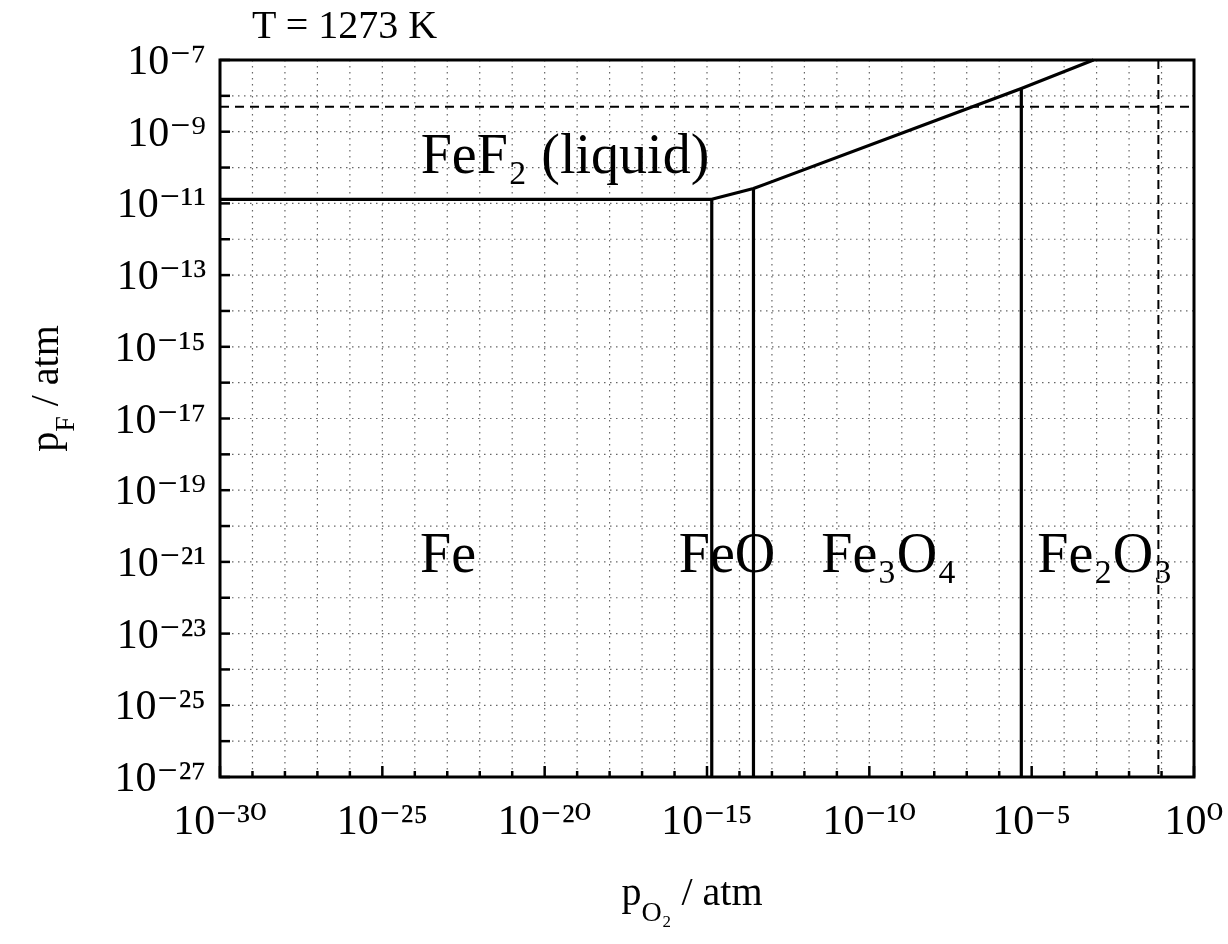 Image resolution: width=1228 pixels, height=944 pixels. I want to click on chart-title: T = 1273 K, so click(345, 24).